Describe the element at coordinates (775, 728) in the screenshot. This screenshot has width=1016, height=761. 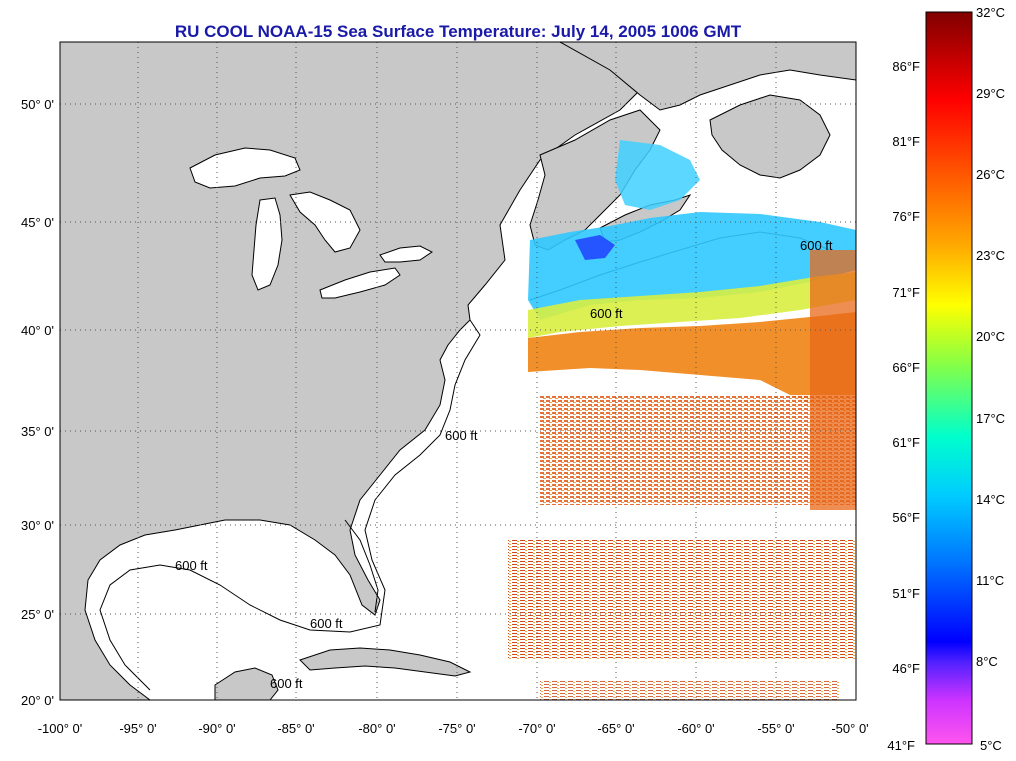
I see `longitude-tick: -55° 0'` at that location.